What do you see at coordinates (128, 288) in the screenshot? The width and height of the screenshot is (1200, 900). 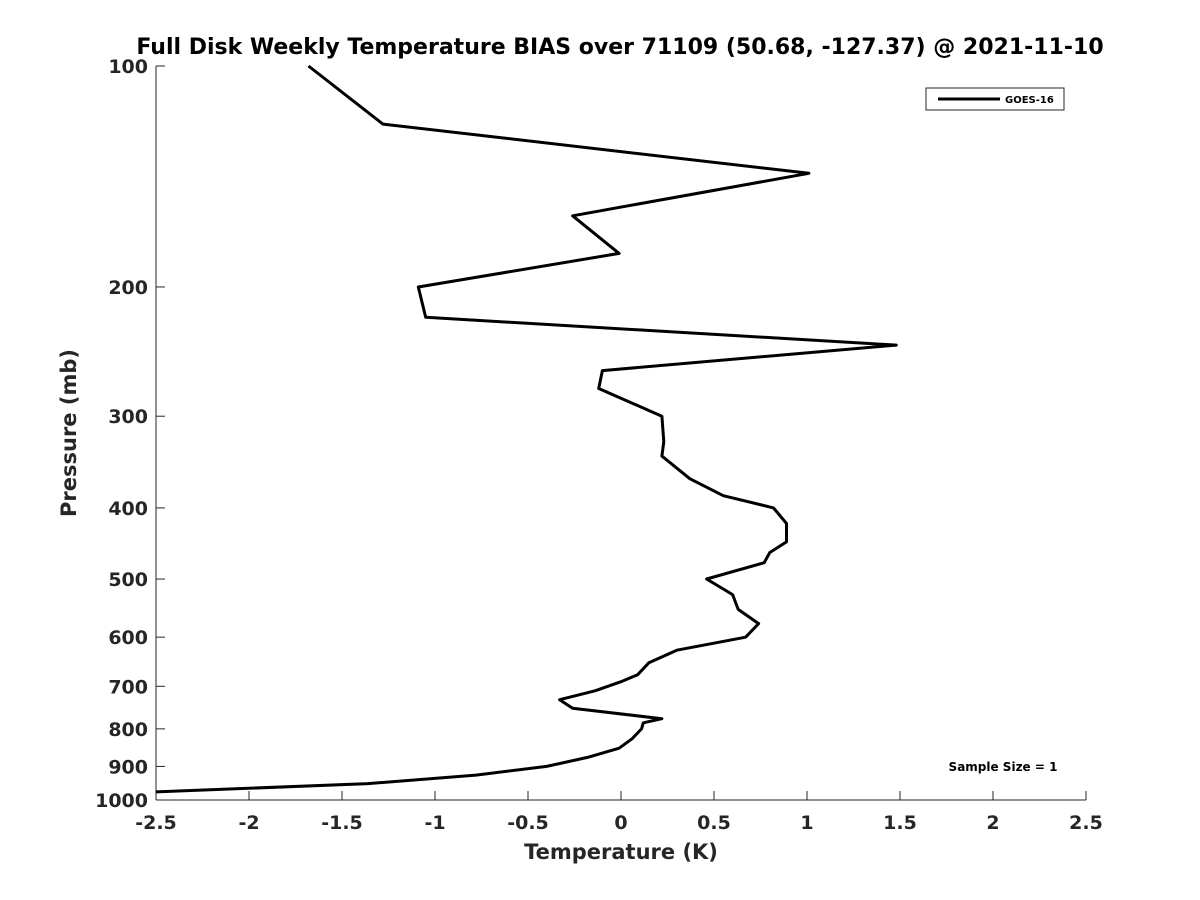 I see `y-tick-label: 200` at bounding box center [128, 288].